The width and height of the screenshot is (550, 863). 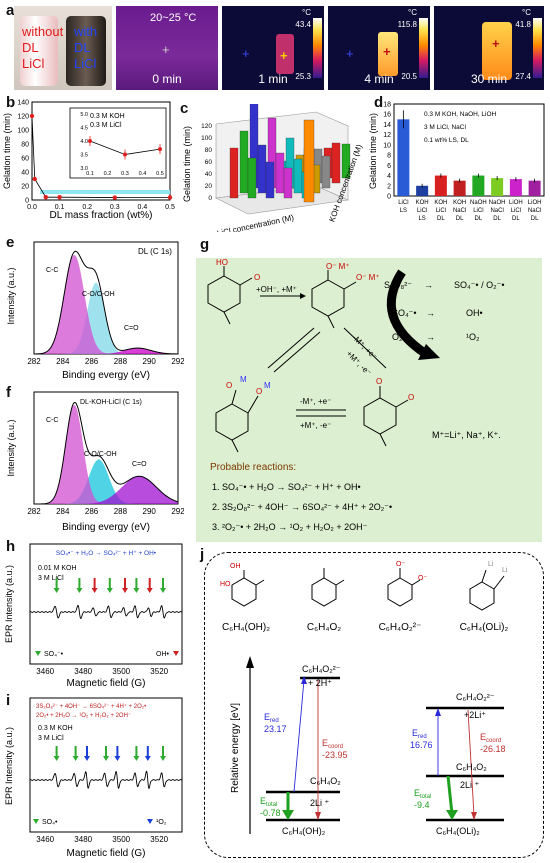 I want to click on ir-frame-0: 20~25 °C + 0 min, so click(x=167, y=48).